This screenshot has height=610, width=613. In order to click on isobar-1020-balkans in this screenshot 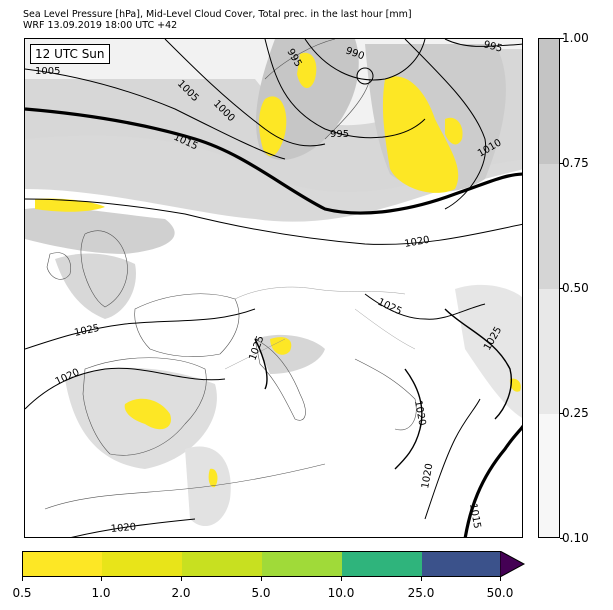, I will do `click(408, 419)`.